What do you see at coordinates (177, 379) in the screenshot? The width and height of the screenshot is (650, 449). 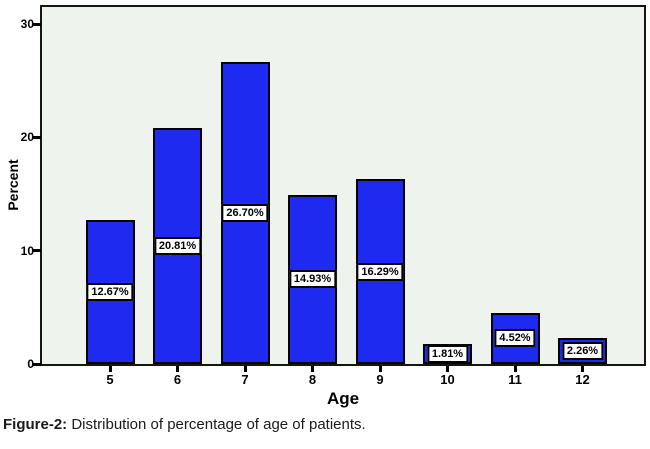 I see `x-tick-label: 6` at bounding box center [177, 379].